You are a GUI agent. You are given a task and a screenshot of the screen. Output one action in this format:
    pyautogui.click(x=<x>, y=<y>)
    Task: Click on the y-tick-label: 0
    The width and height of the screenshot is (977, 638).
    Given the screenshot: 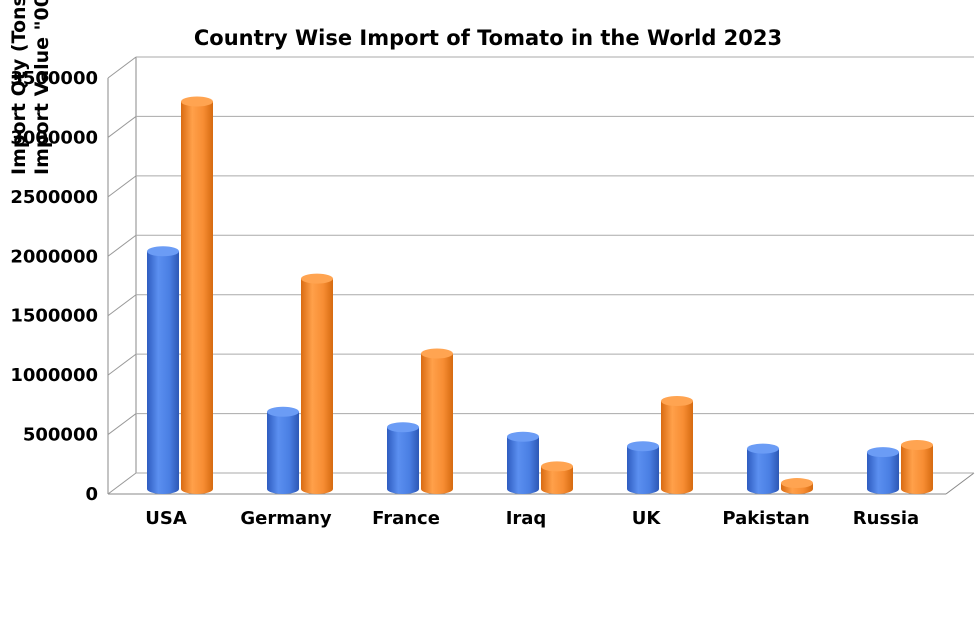 What is the action you would take?
    pyautogui.click(x=91, y=494)
    